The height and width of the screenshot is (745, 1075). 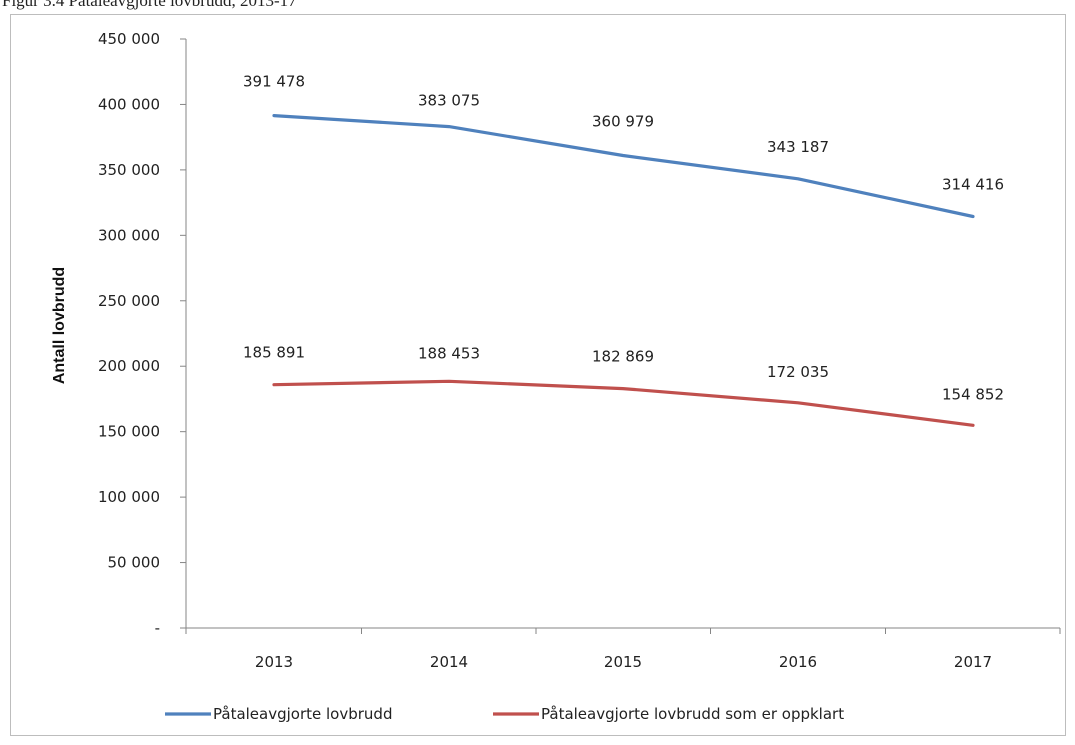 I want to click on legend-label: Påtaleavgjorte lovbrudd som er oppklart, so click(x=692, y=714).